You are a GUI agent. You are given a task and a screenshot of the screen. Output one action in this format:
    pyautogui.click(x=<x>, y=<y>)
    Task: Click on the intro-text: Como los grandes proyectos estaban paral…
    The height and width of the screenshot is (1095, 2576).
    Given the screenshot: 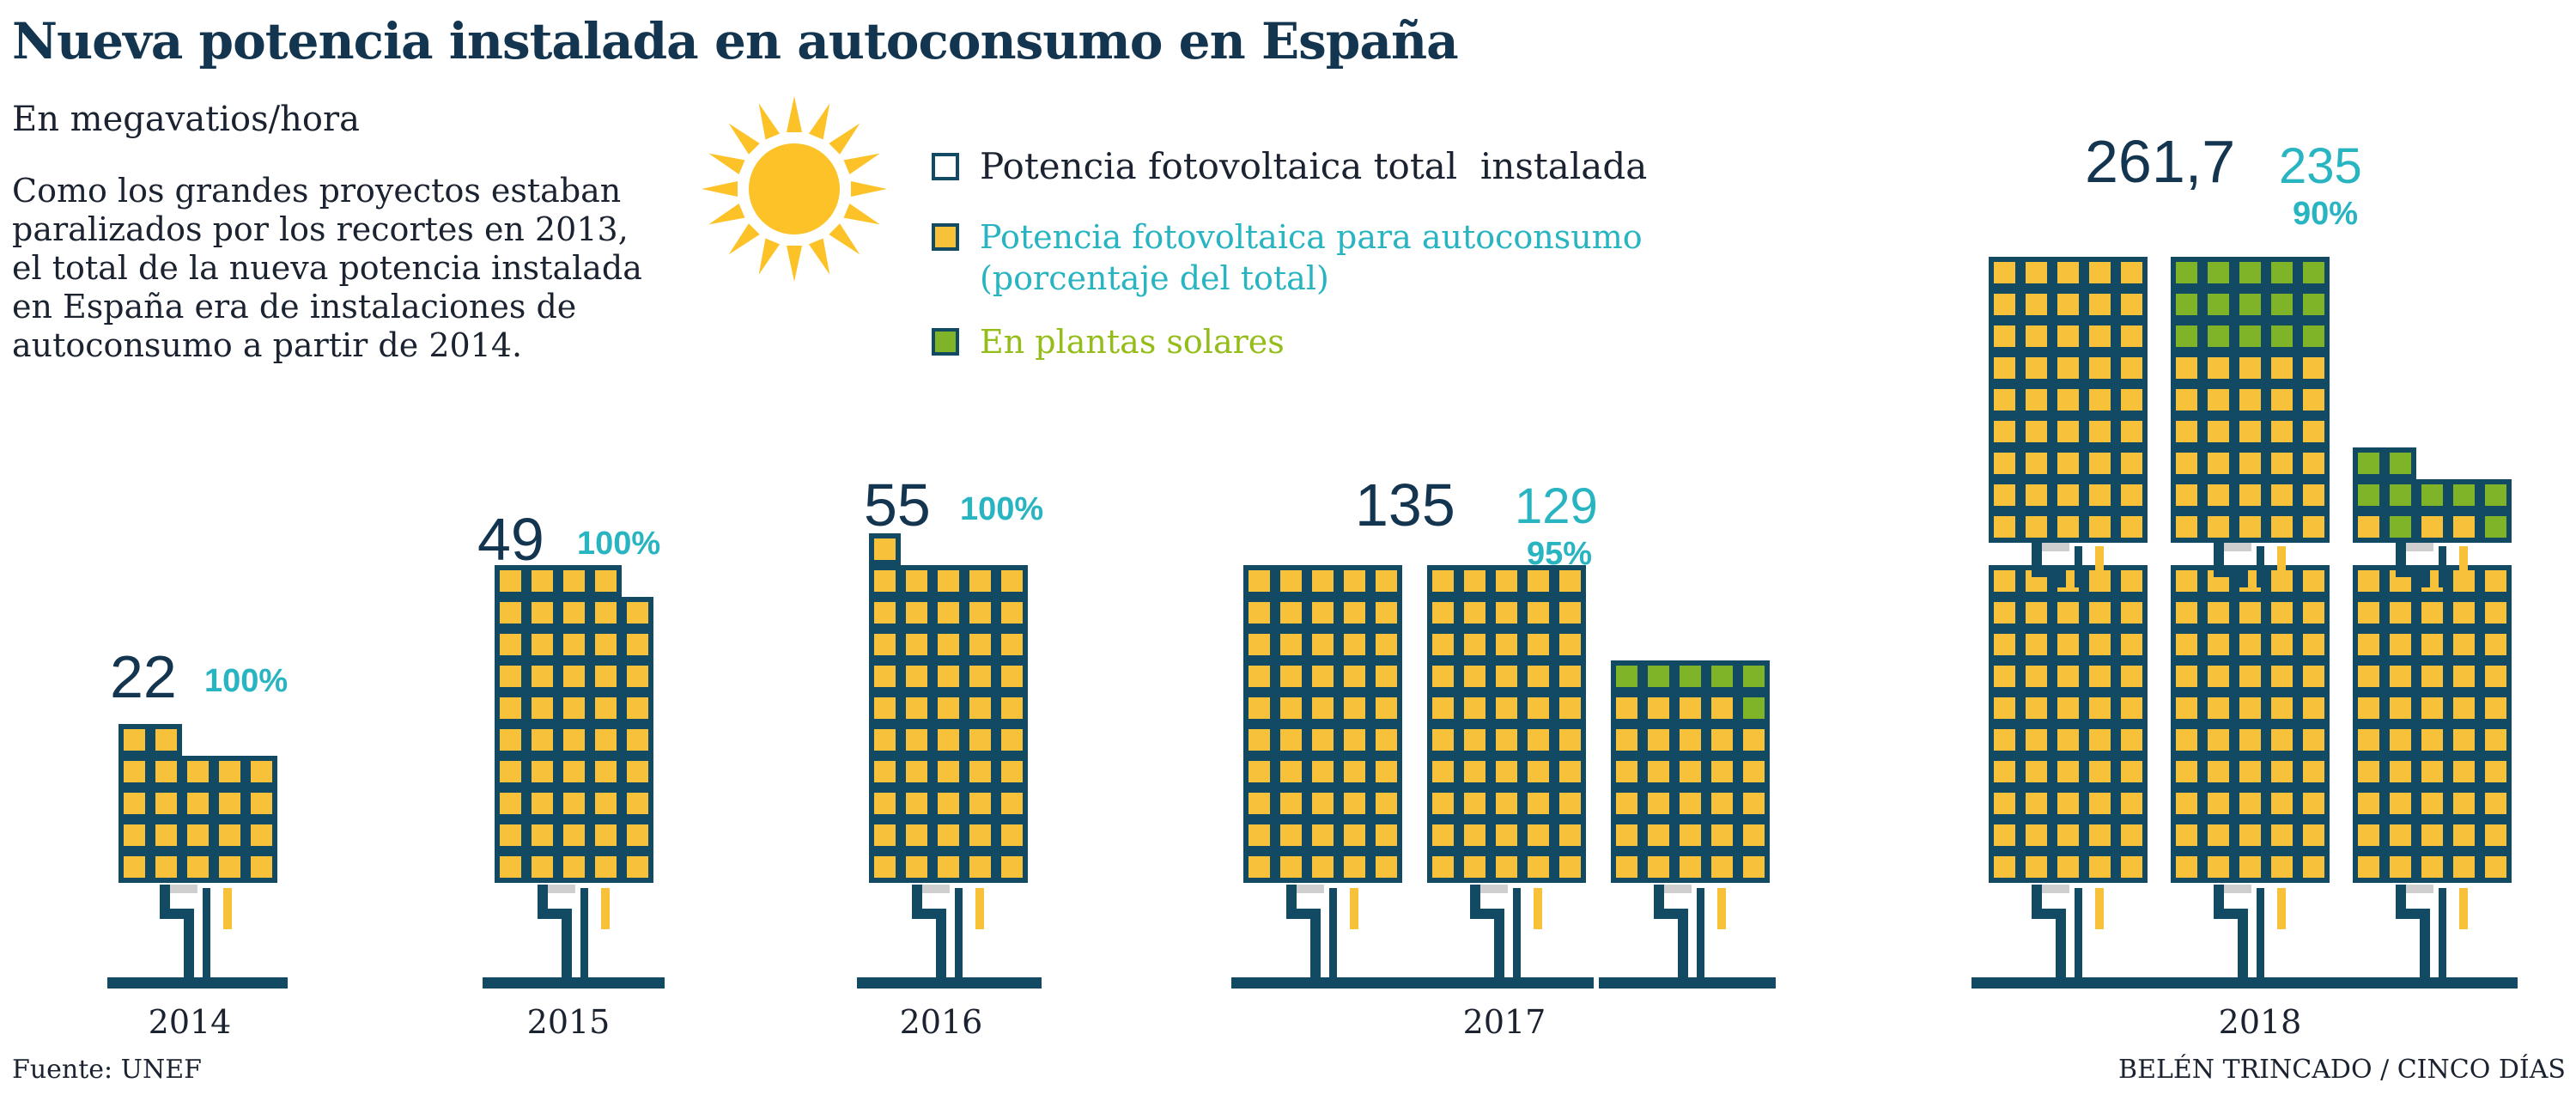 What is the action you would take?
    pyautogui.click(x=327, y=268)
    